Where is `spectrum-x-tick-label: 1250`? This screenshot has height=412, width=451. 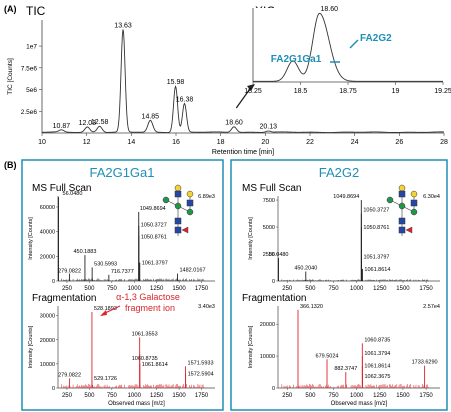 spectrum-x-tick-label: 1250 is located at coordinates (157, 396).